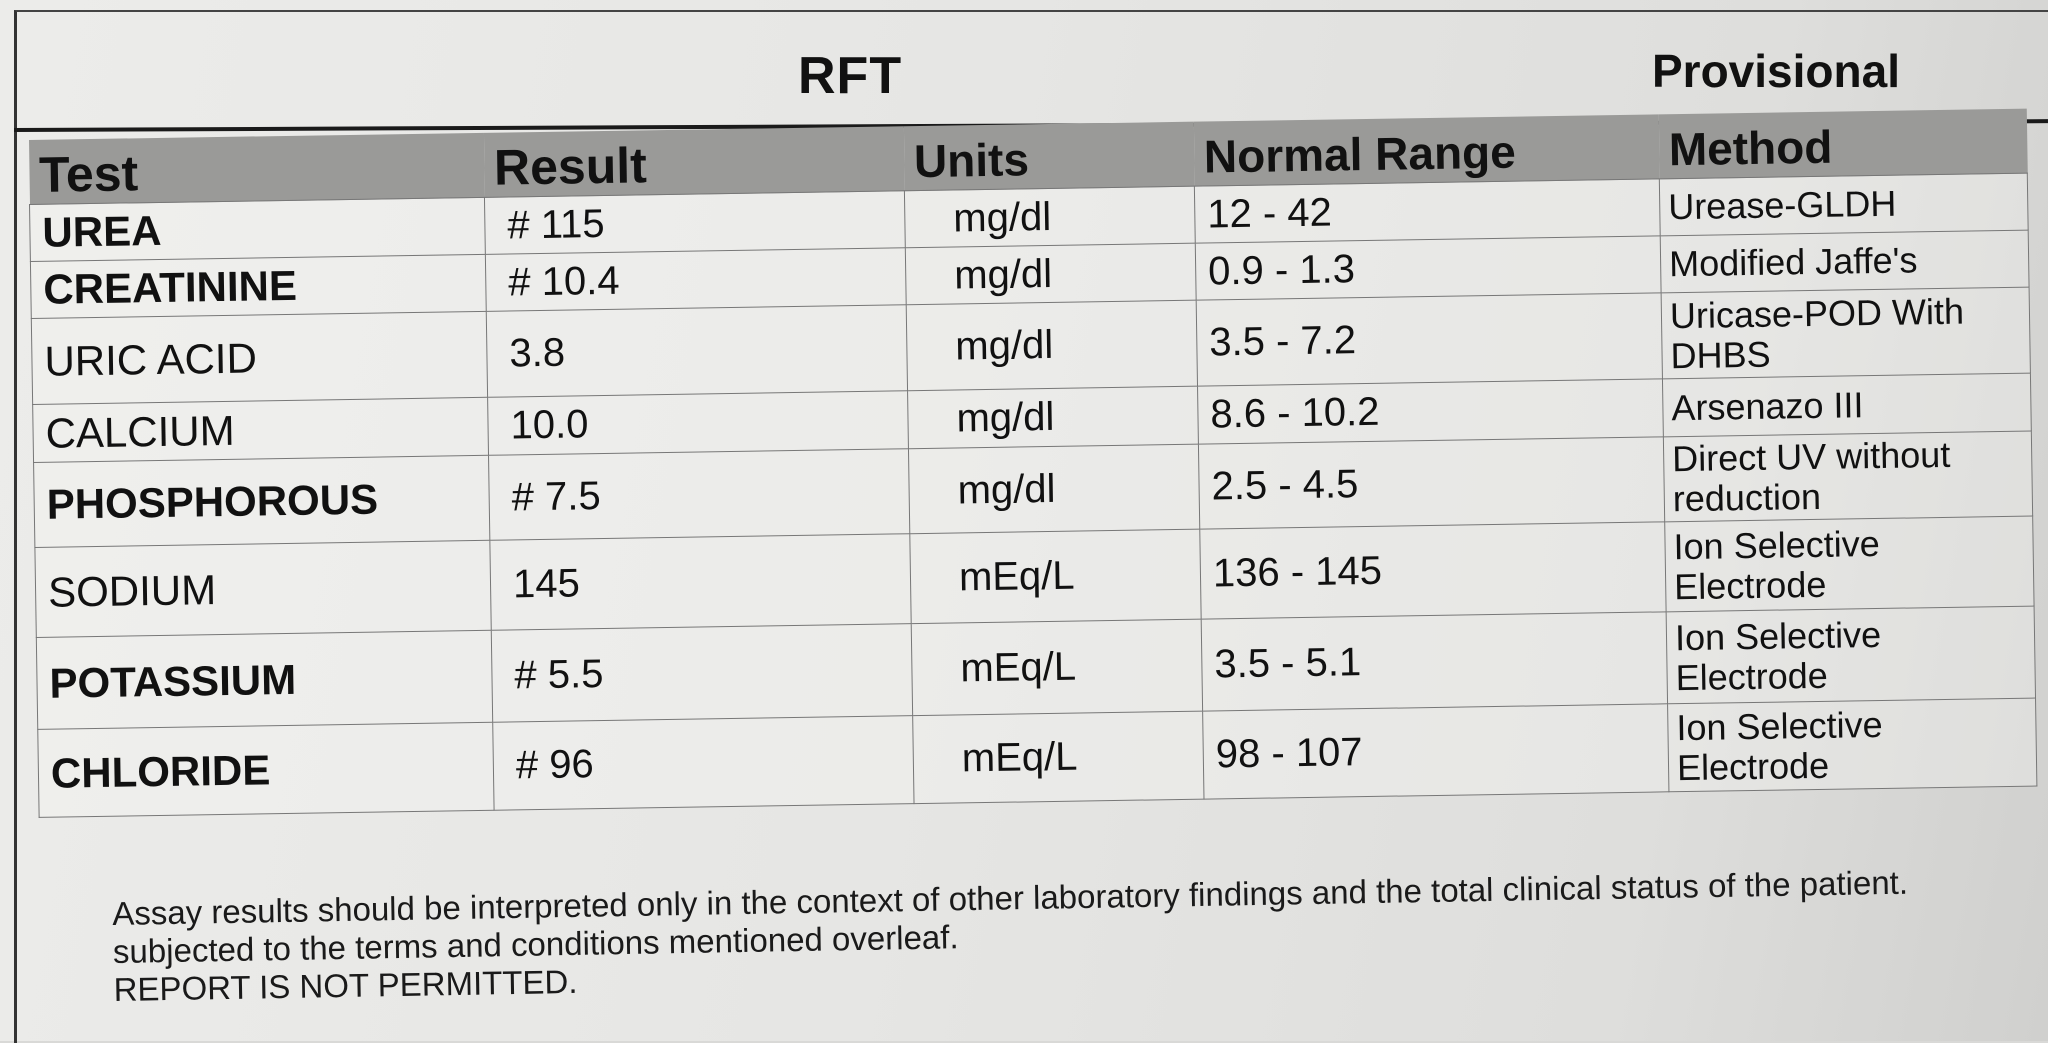 This screenshot has width=2048, height=1043. I want to click on report-title: RFT, so click(850, 76).